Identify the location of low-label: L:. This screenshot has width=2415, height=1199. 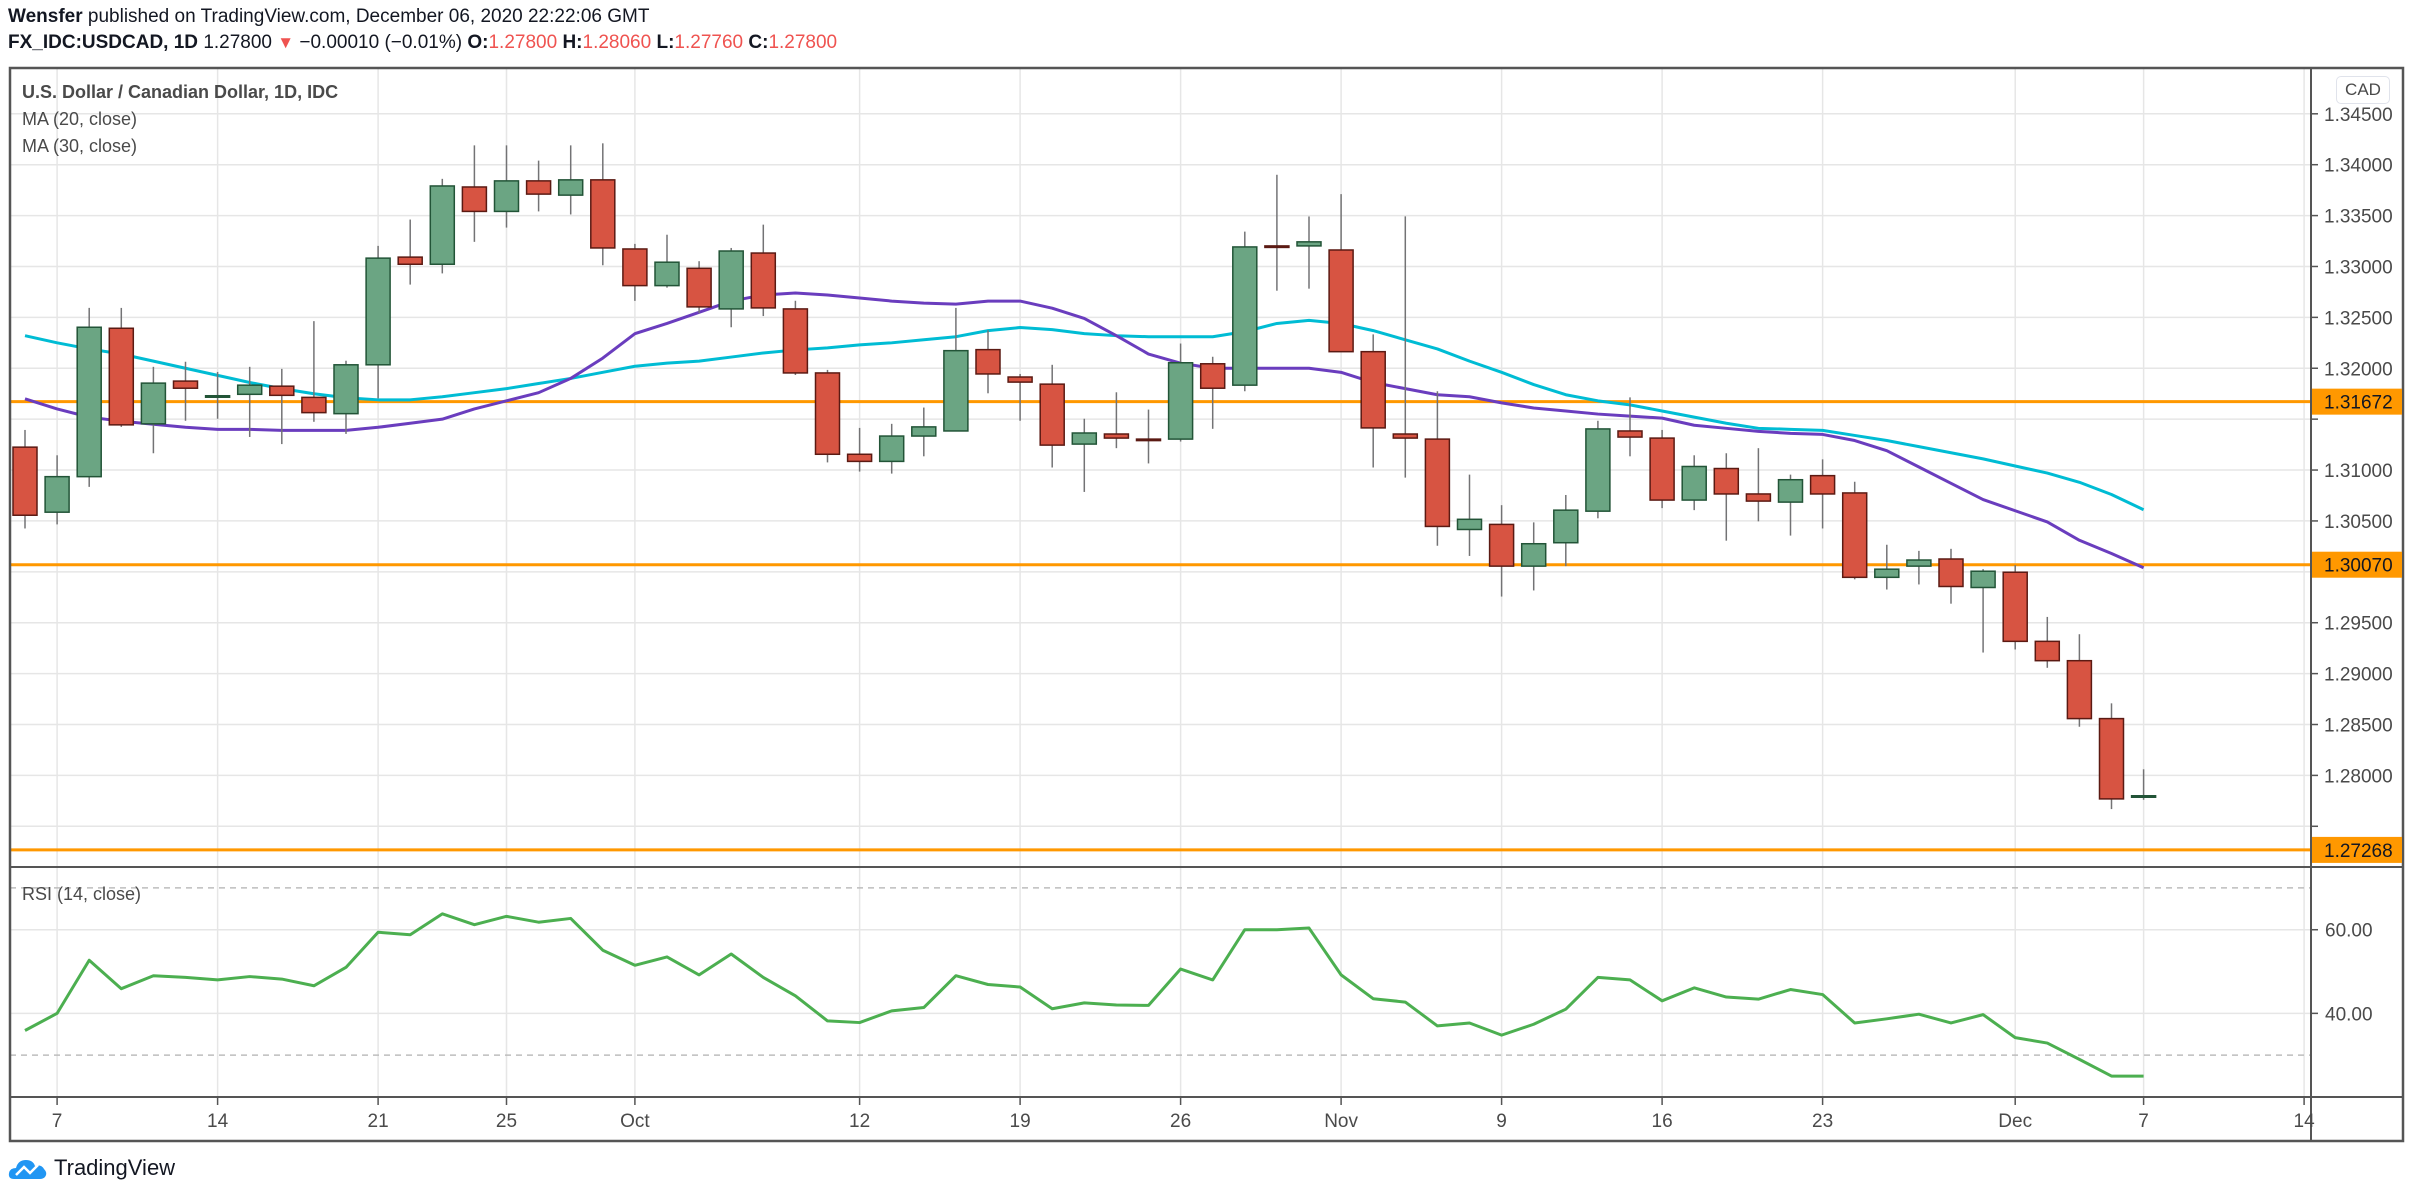
(665, 42).